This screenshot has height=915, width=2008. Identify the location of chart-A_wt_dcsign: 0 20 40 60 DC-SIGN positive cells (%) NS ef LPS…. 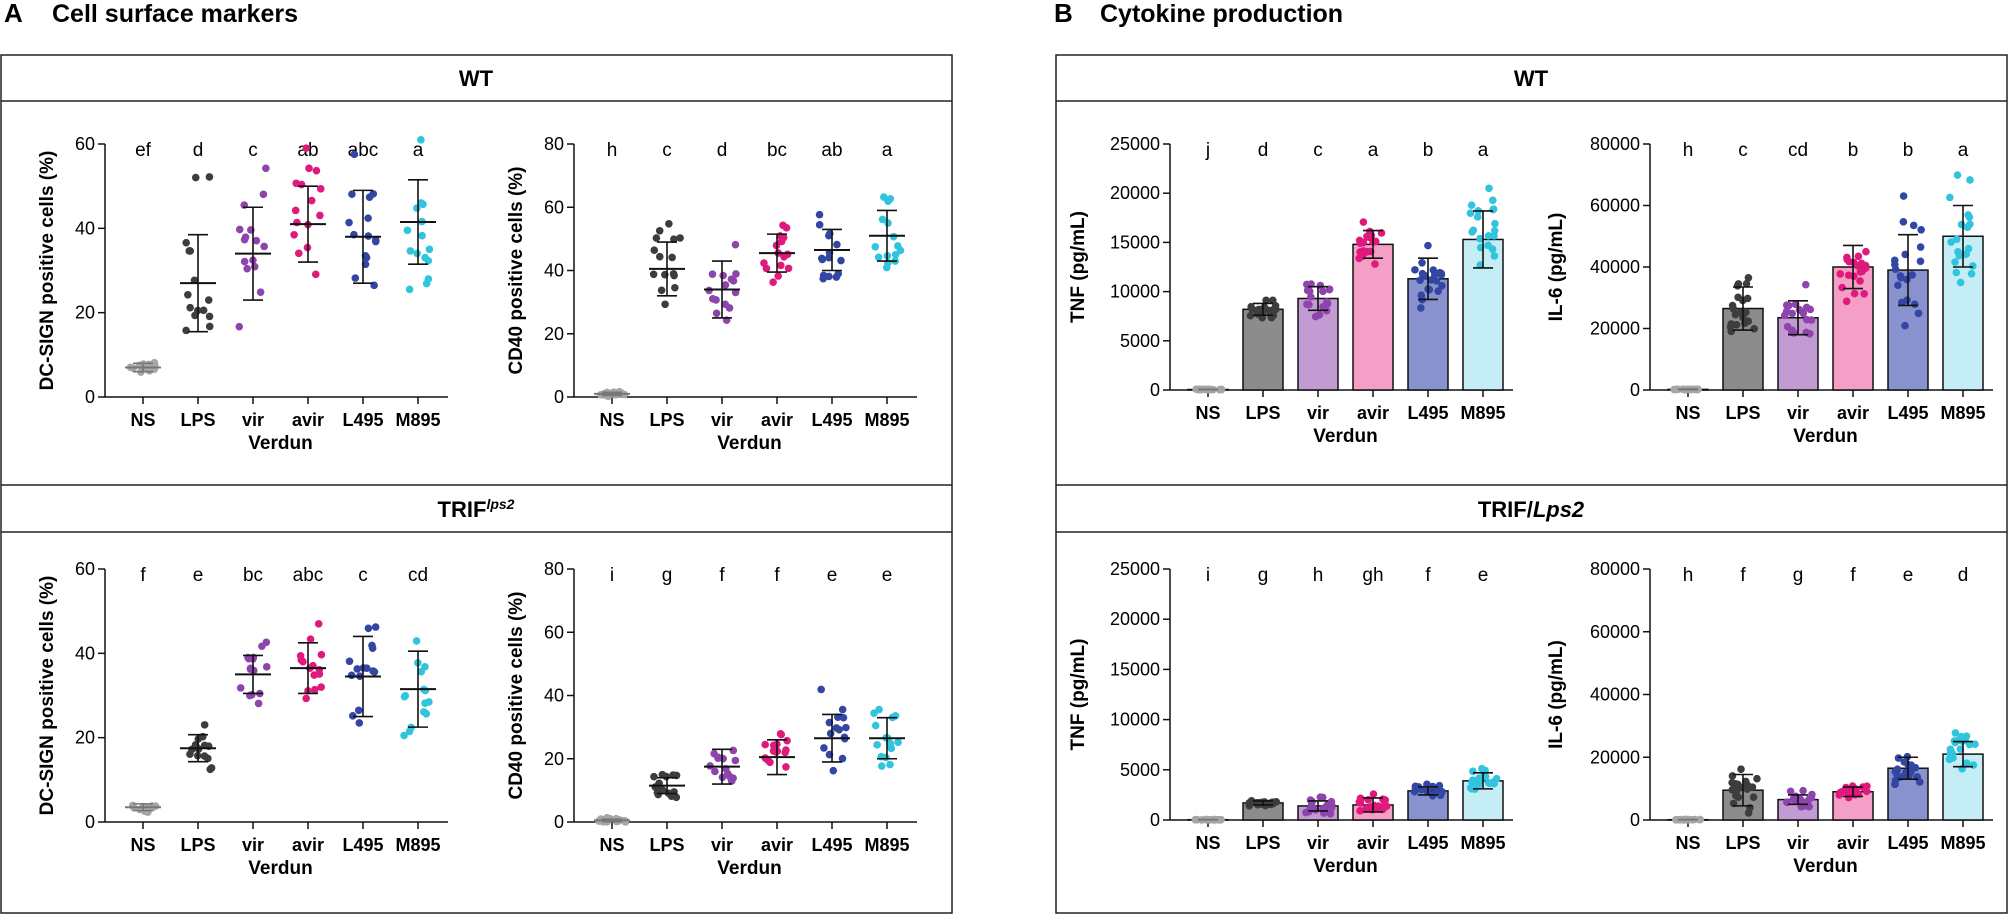
(242, 294).